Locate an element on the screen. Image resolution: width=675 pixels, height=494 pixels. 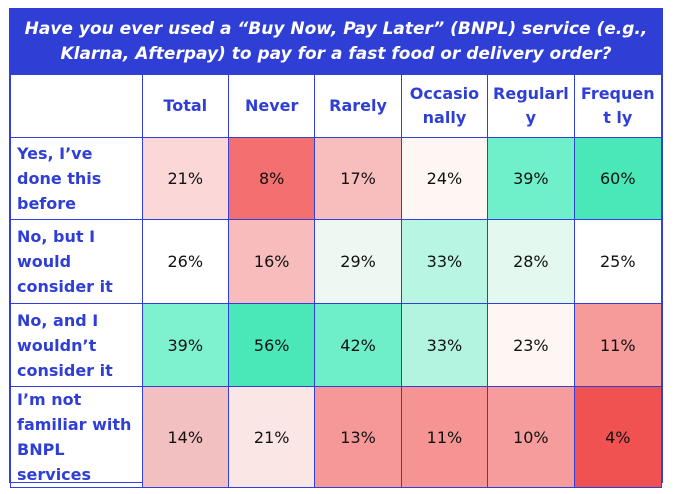
cell-rarely: 13% is located at coordinates (358, 437).